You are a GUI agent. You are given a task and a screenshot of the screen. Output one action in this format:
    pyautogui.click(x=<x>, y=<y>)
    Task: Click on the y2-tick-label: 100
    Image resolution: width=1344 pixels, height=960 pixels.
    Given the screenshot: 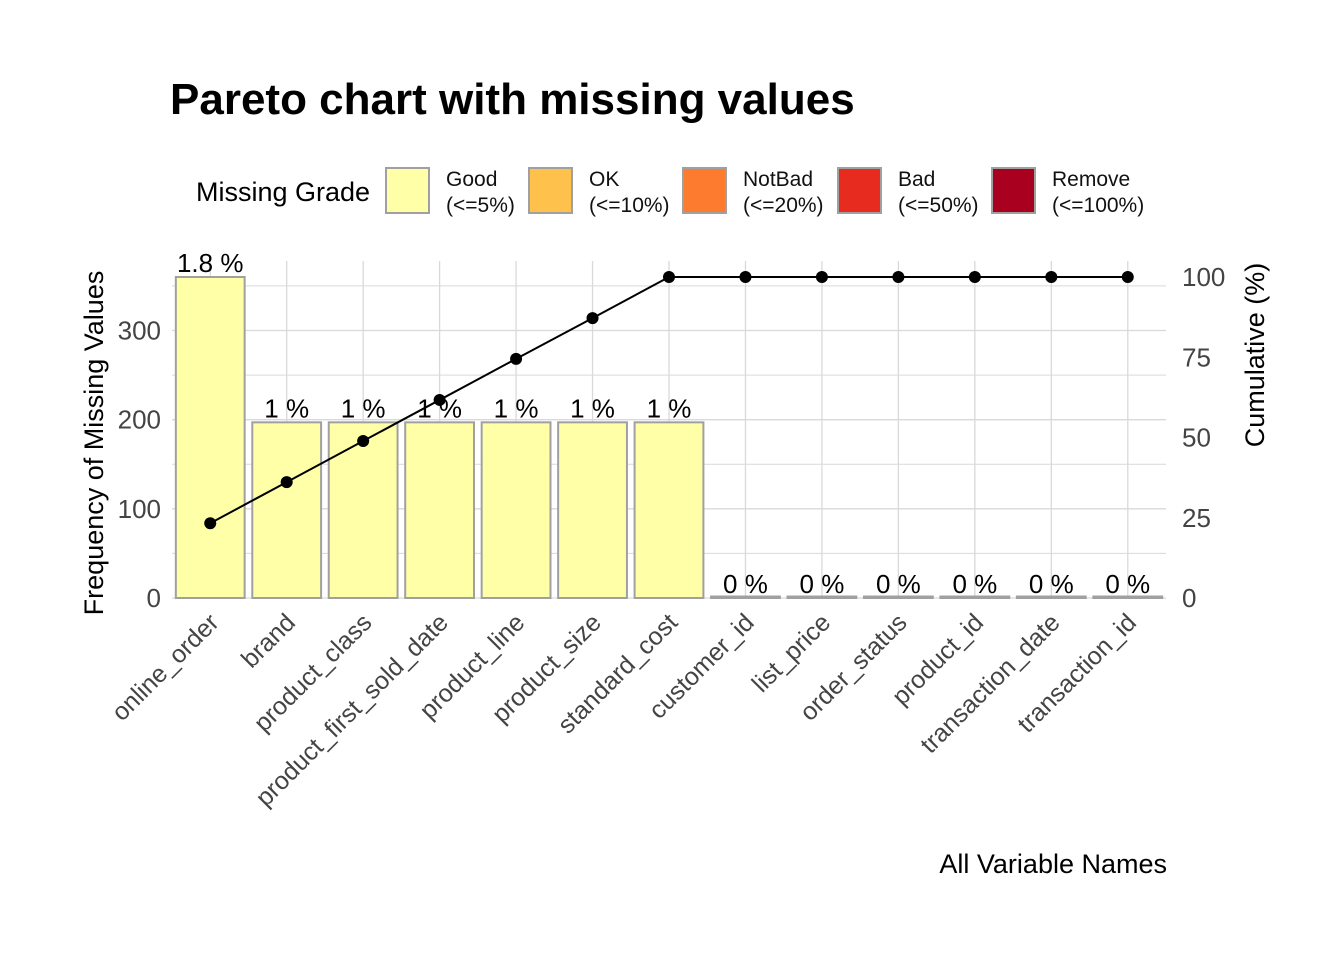 What is the action you would take?
    pyautogui.click(x=1203, y=277)
    